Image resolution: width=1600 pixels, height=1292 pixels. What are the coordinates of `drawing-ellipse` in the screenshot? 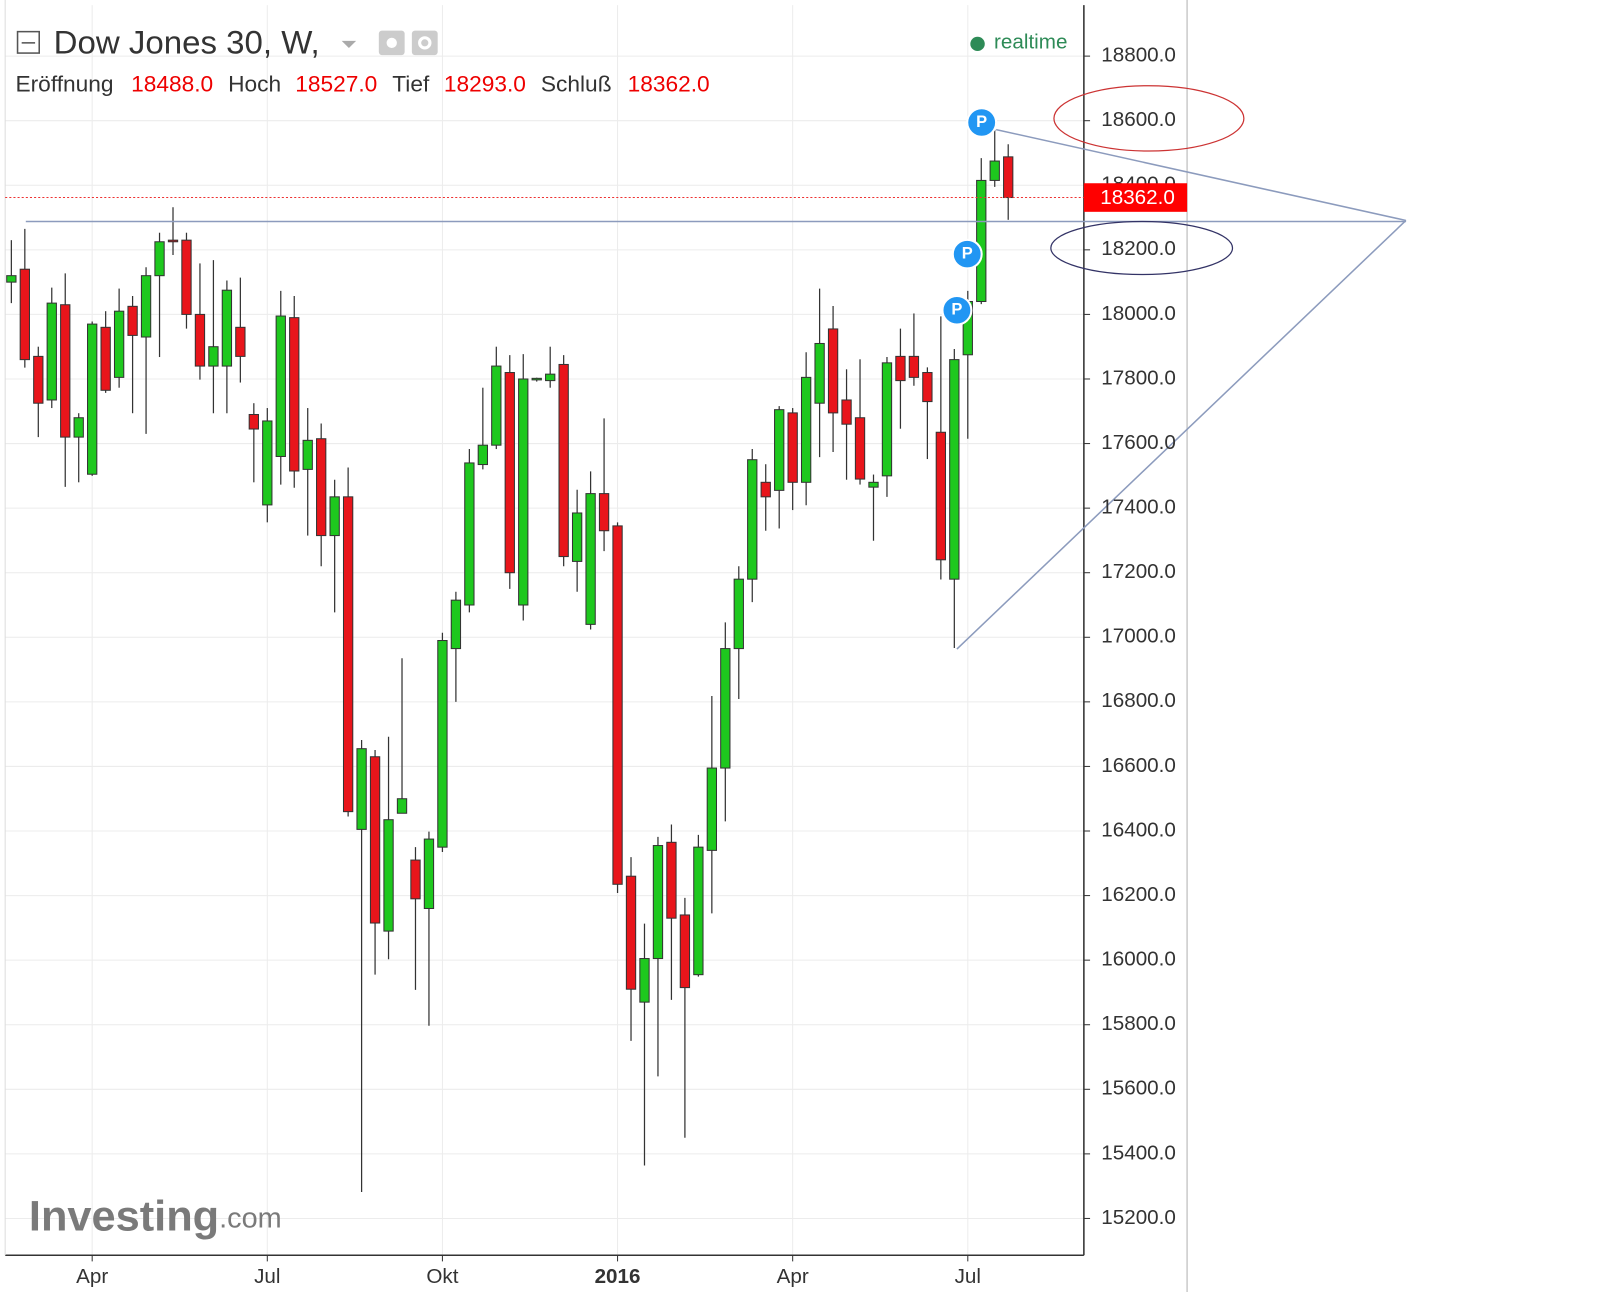 It's located at (1149, 118).